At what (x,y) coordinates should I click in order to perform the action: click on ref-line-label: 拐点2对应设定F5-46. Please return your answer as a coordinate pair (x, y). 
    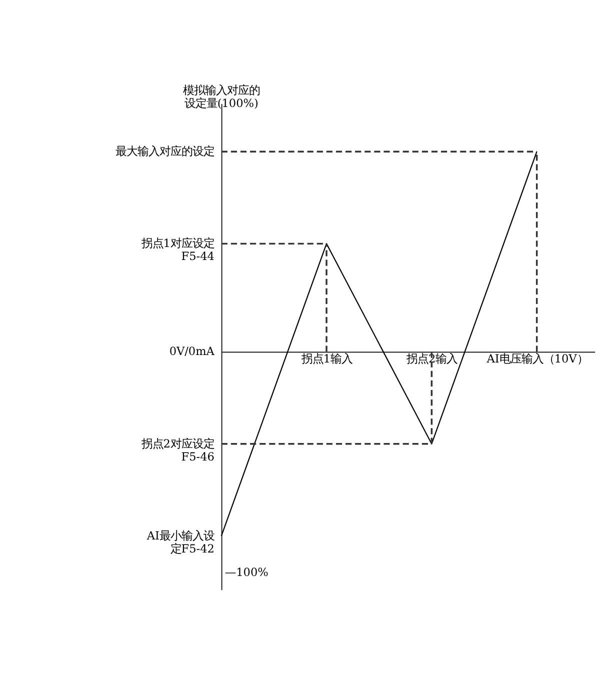
    Looking at the image, I should click on (177, 450).